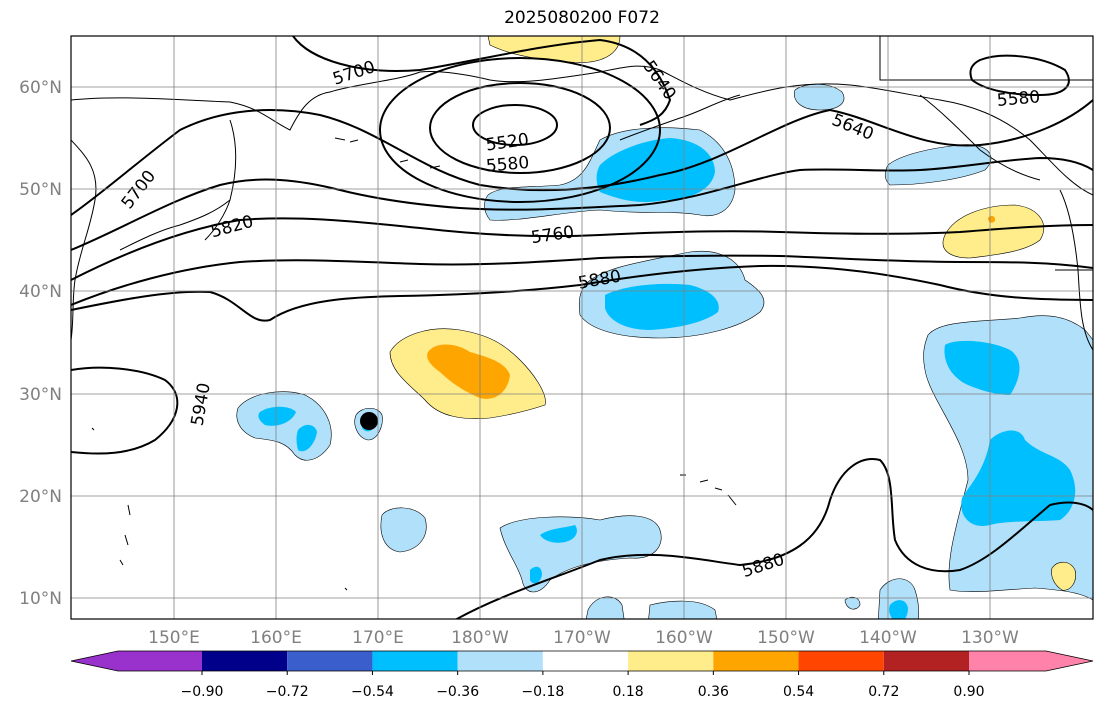 Image resolution: width=1105 pixels, height=712 pixels. What do you see at coordinates (378, 638) in the screenshot?
I see `lon-label: 170°E` at bounding box center [378, 638].